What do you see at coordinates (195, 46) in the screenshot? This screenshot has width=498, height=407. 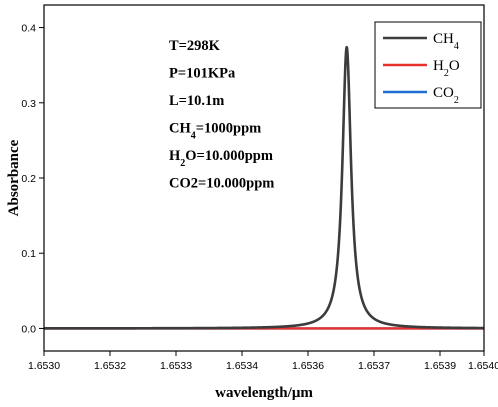 I see `annotation-t: T=298K` at bounding box center [195, 46].